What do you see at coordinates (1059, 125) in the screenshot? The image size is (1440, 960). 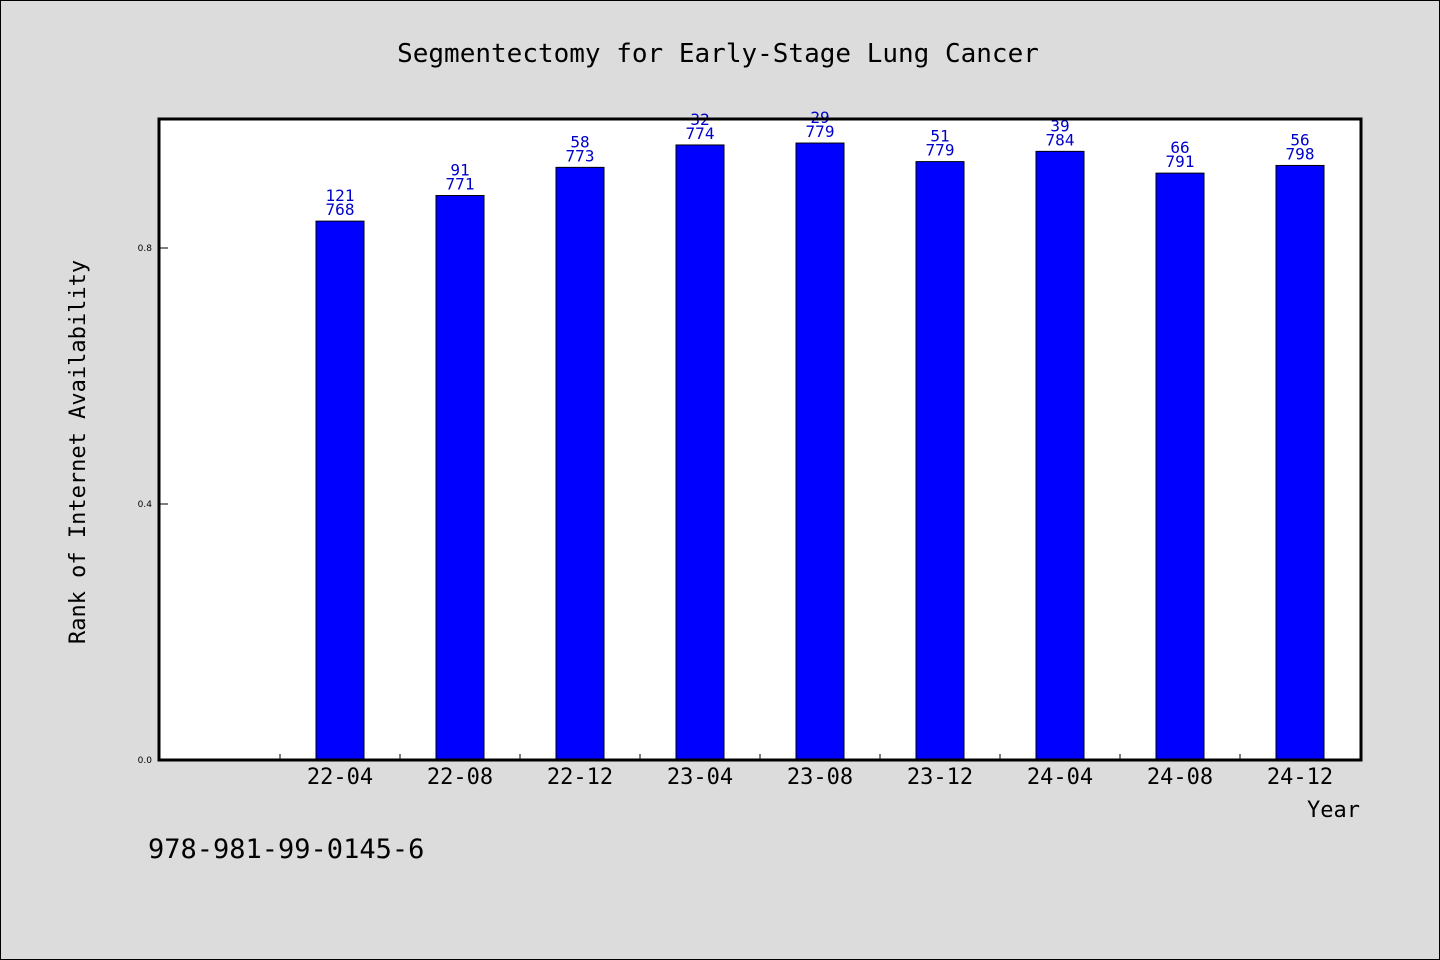 I see `rank-label-24-04: 39` at bounding box center [1059, 125].